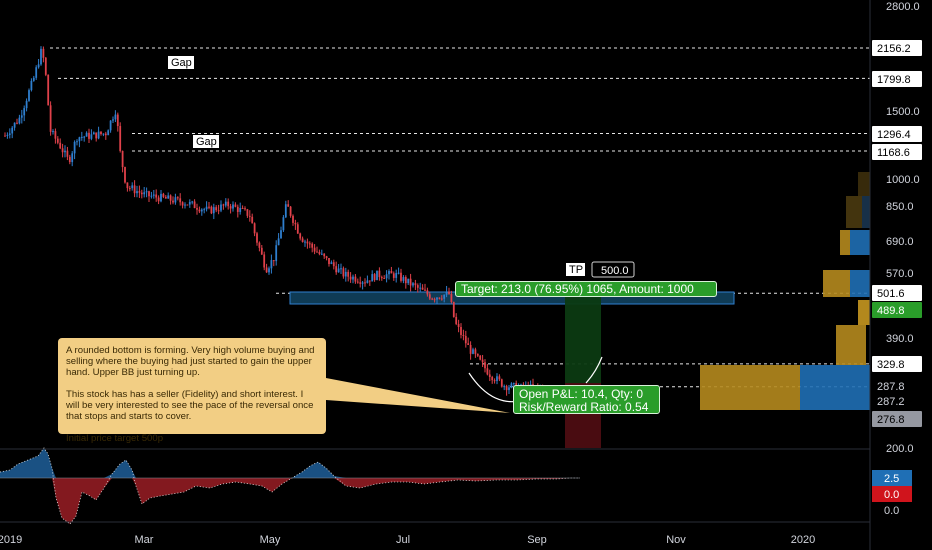  Describe the element at coordinates (594, 370) in the screenshot. I see `reversal-curve` at that location.